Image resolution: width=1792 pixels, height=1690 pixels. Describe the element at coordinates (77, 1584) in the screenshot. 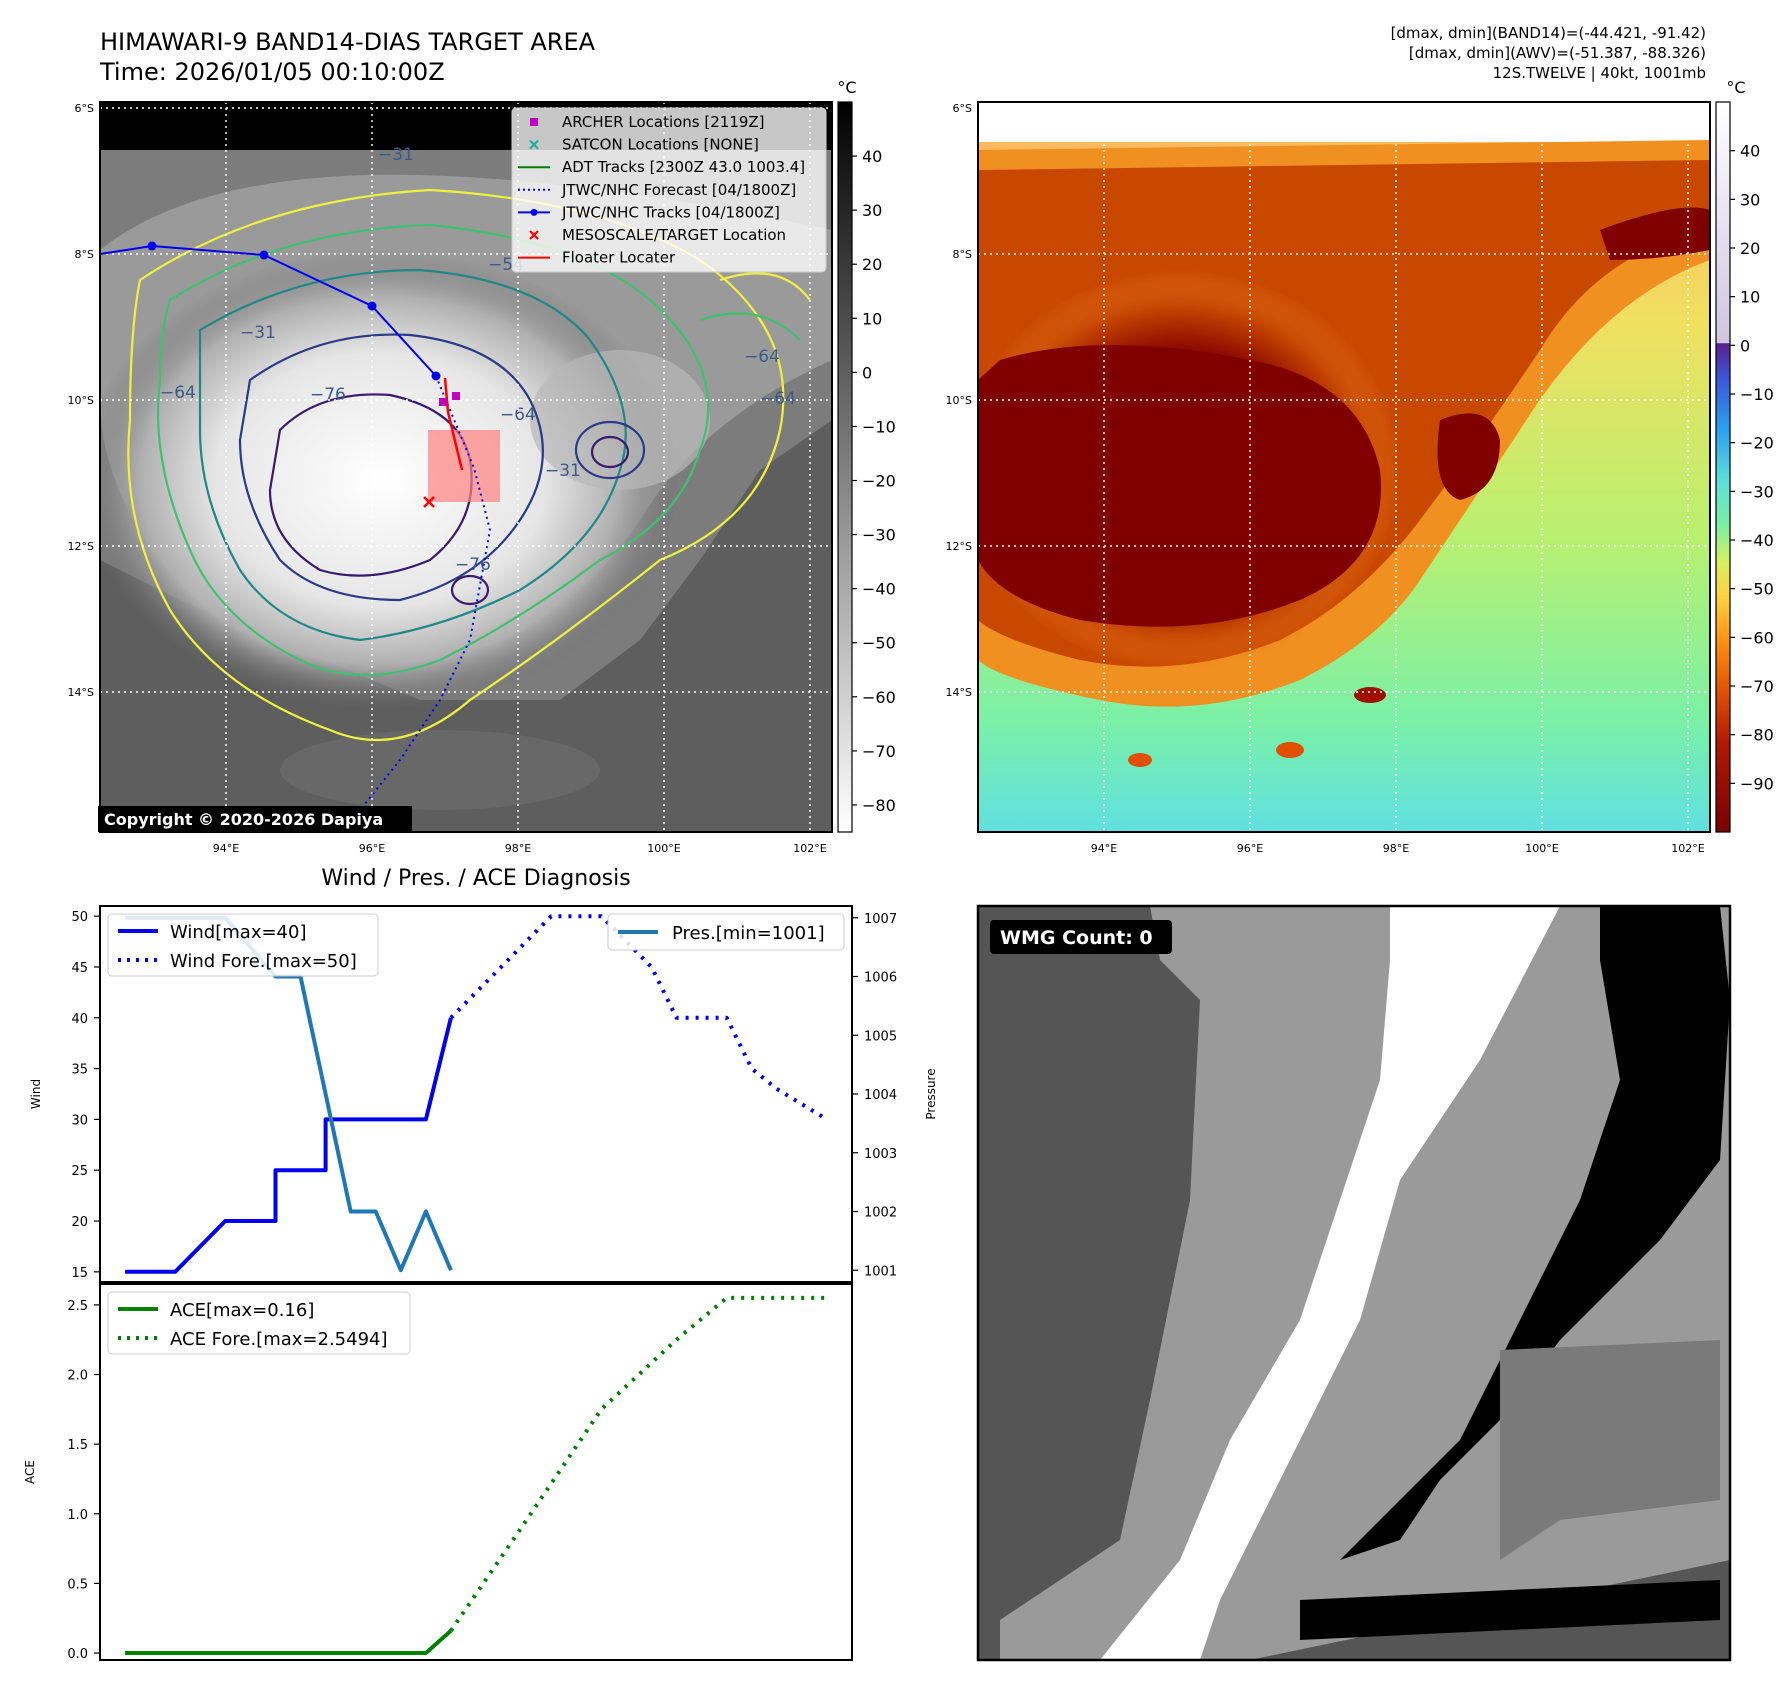

I see `y-tick-label: 0.5` at that location.